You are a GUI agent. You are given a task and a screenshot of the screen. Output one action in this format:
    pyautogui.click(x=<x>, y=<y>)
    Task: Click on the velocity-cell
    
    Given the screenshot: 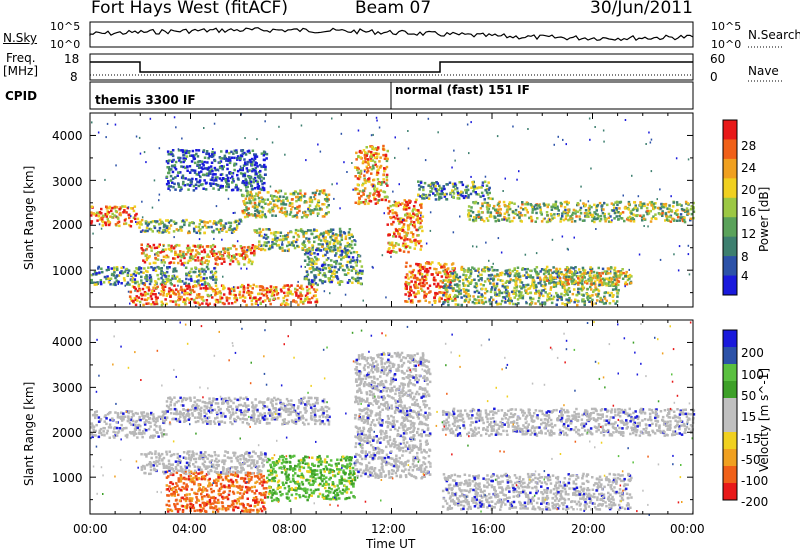 What is the action you would take?
    pyautogui.click(x=93, y=429)
    